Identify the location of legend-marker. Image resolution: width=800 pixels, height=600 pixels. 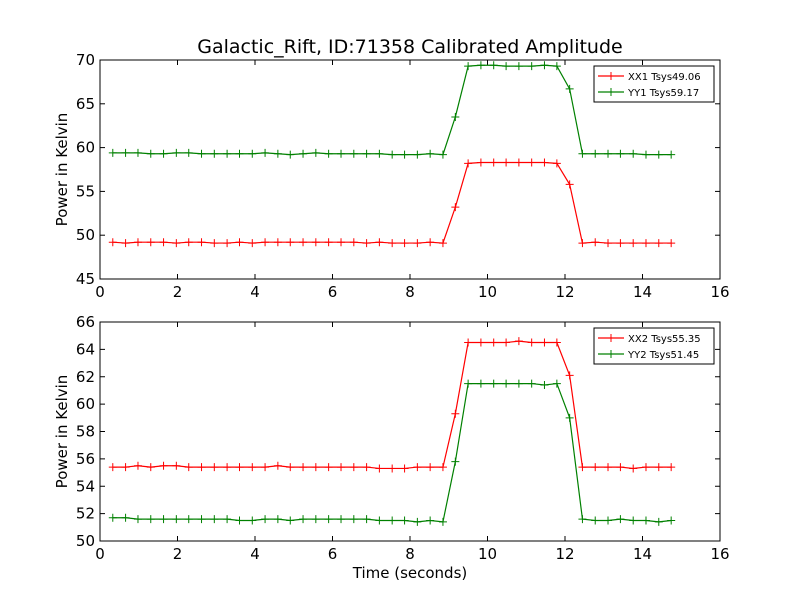
(611, 92).